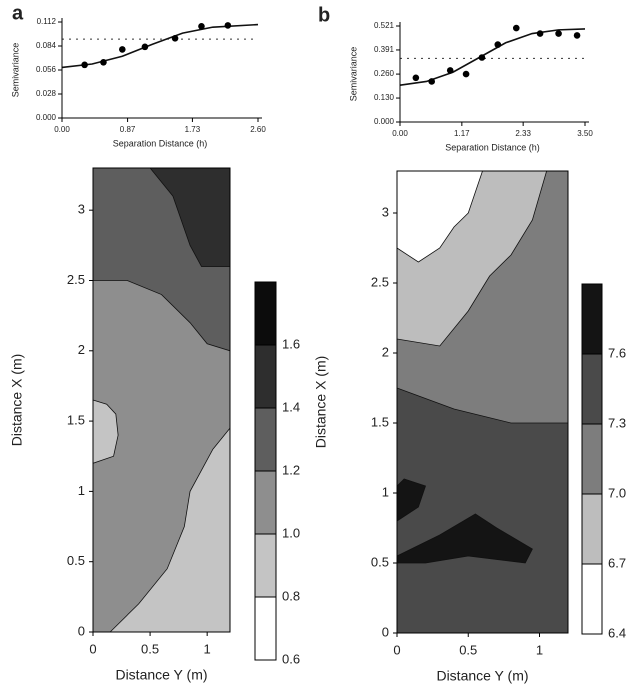 Image resolution: width=636 pixels, height=689 pixels. Describe the element at coordinates (291, 532) in the screenshot. I see `colorbar-label: 1.0` at that location.